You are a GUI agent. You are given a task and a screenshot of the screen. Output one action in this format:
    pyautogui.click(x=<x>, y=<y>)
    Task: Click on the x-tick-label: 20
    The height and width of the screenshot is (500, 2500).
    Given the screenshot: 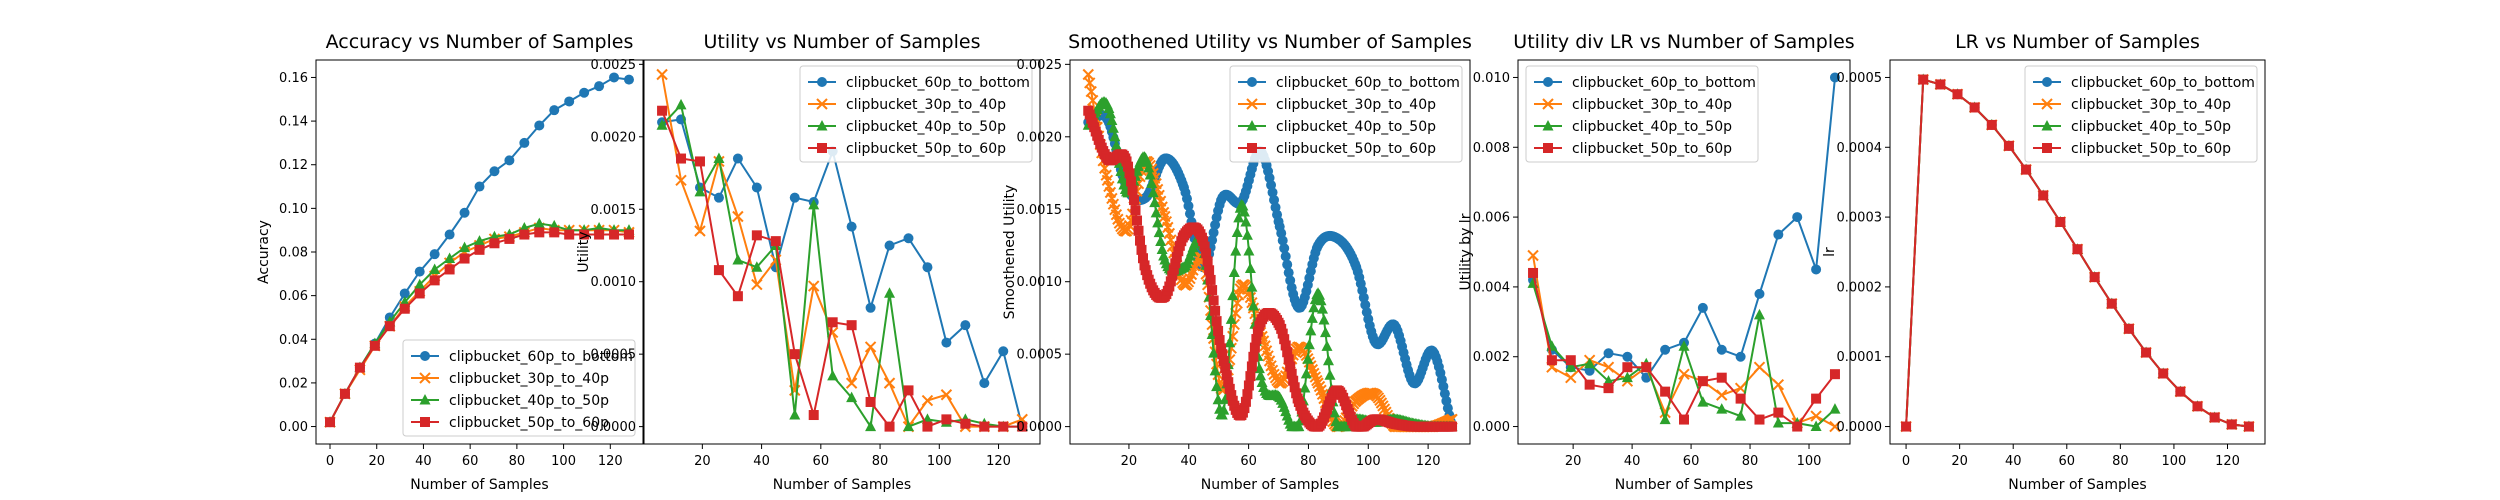 What is the action you would take?
    pyautogui.click(x=1573, y=461)
    